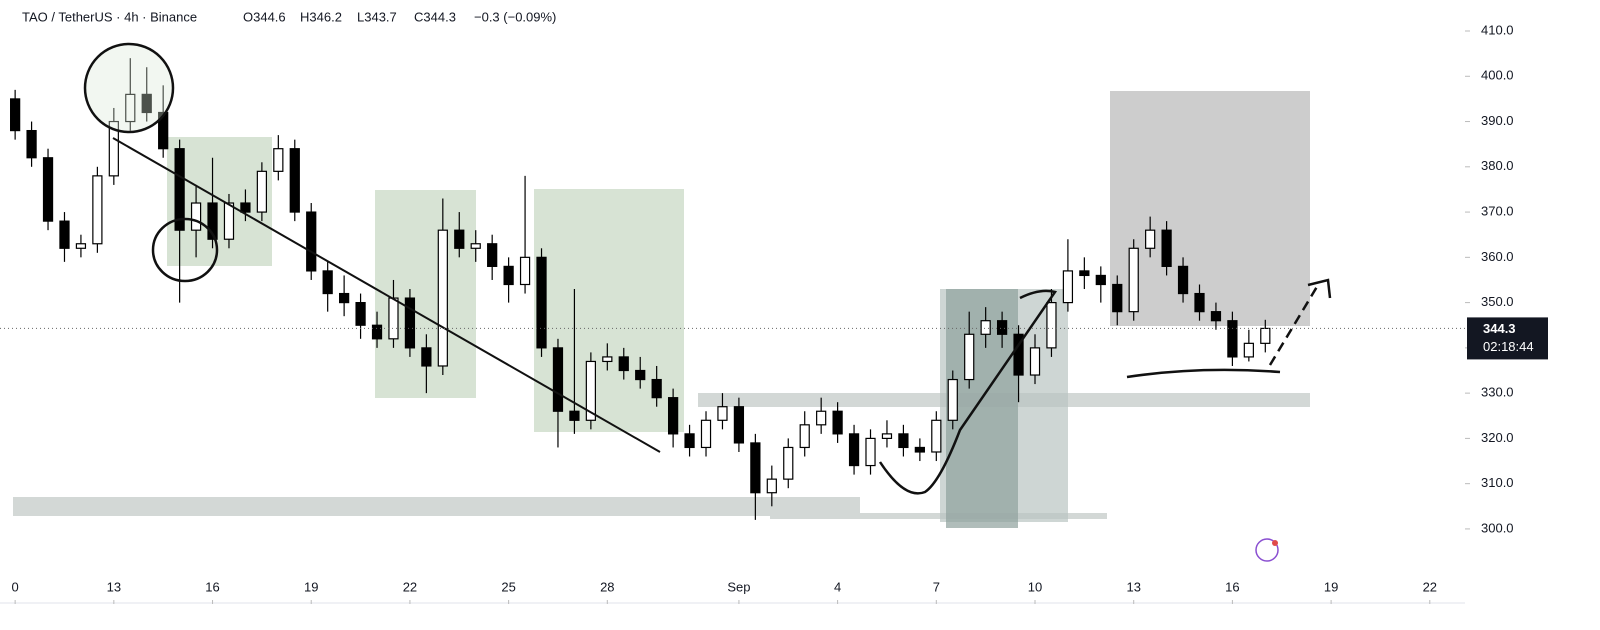 The height and width of the screenshot is (630, 1600). I want to click on circle, so click(129, 88).